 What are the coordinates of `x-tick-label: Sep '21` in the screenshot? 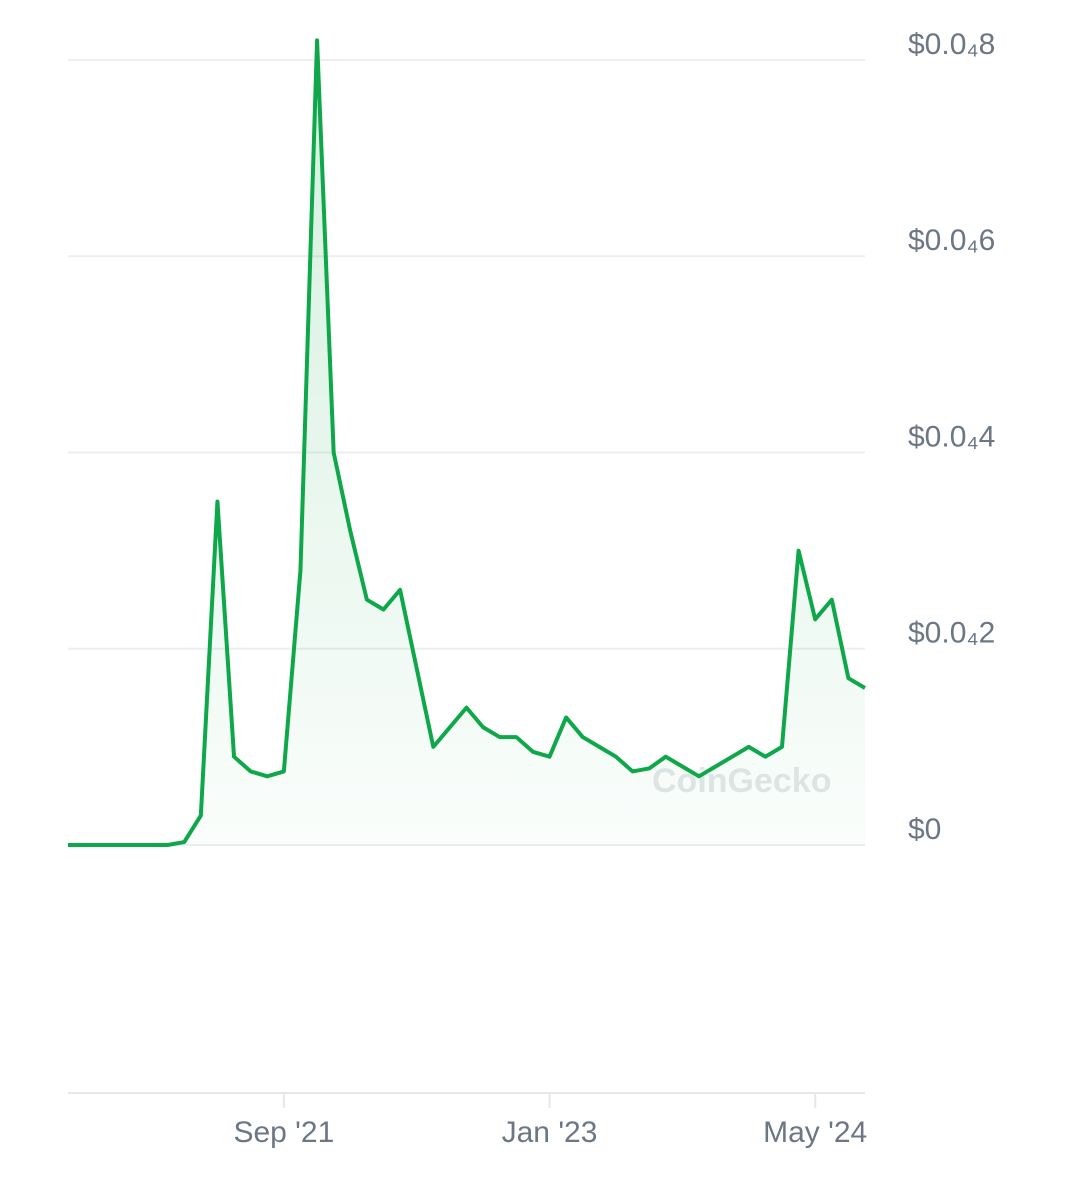 It's located at (283, 1132).